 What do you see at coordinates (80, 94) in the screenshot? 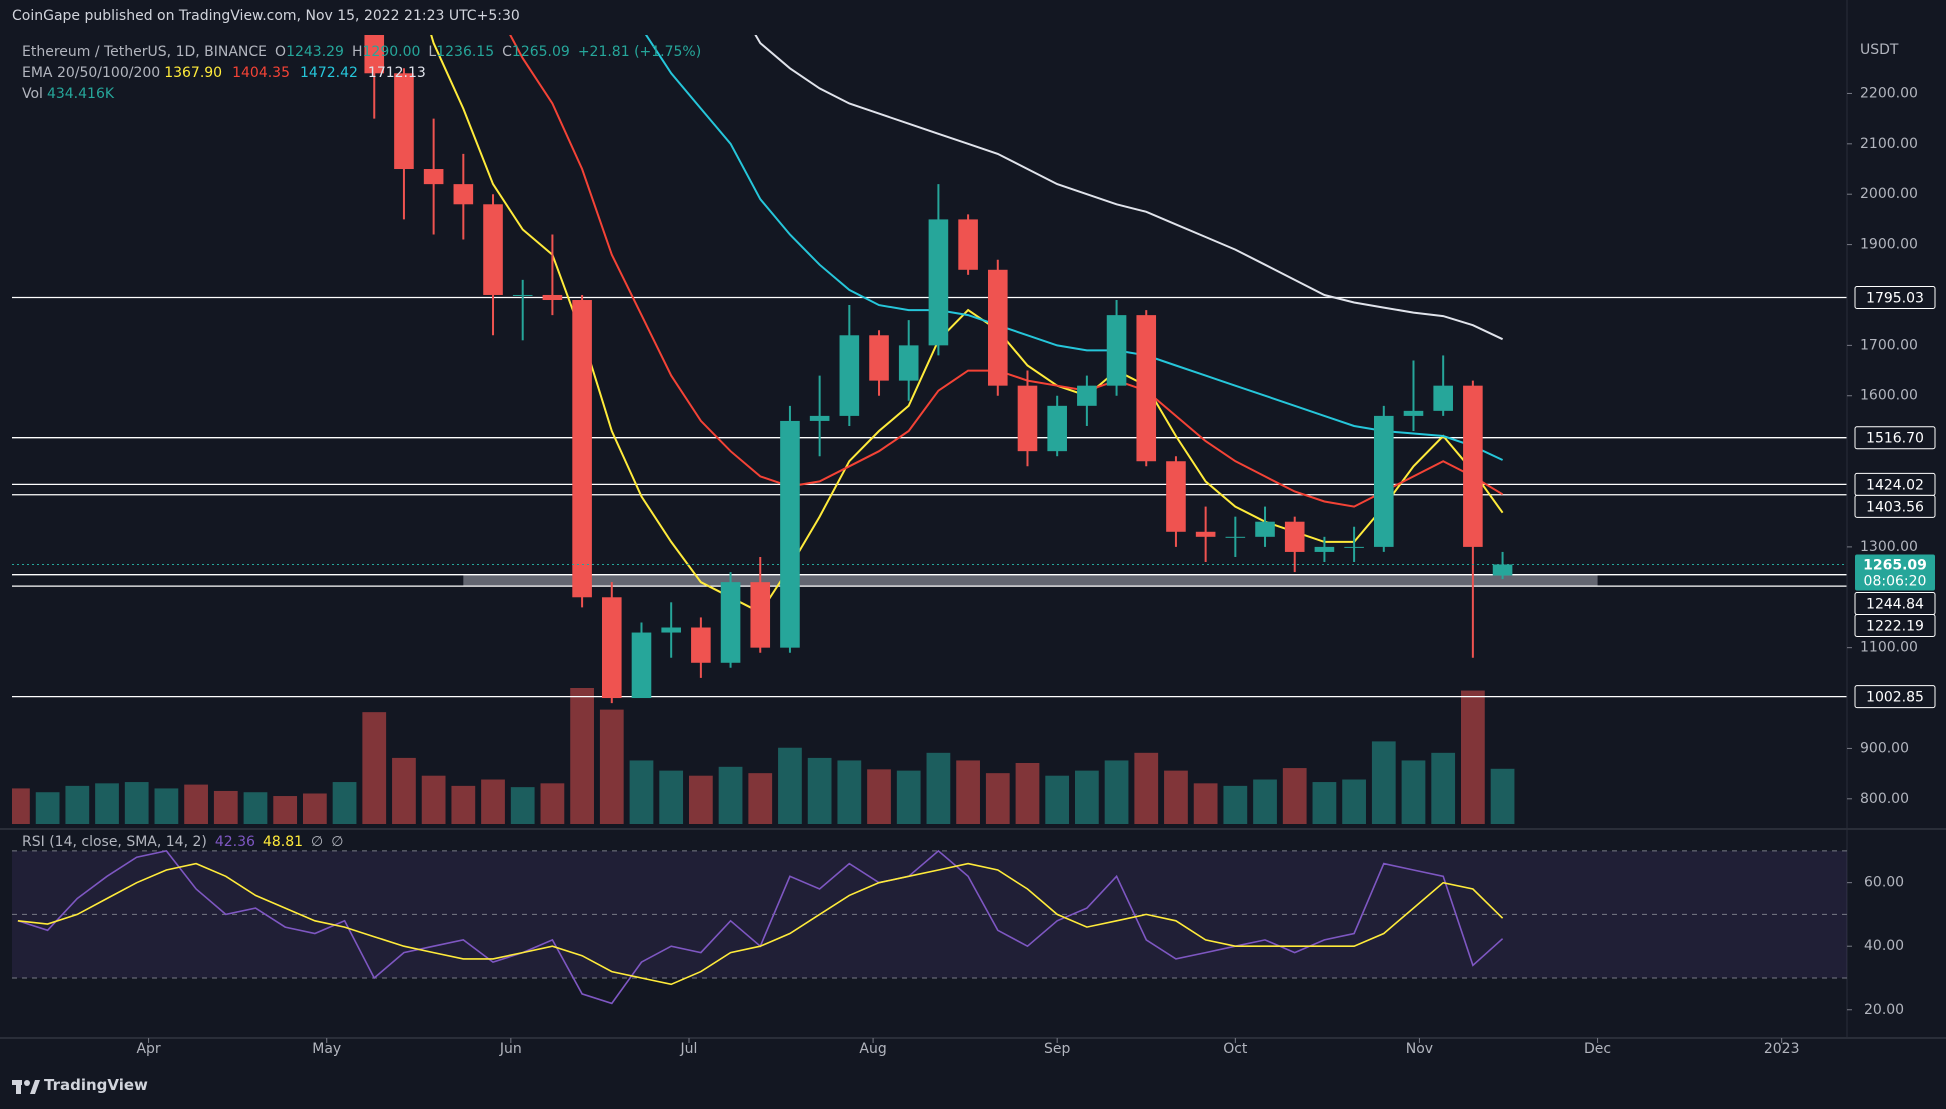
I see `vol-value: 434.416K` at bounding box center [80, 94].